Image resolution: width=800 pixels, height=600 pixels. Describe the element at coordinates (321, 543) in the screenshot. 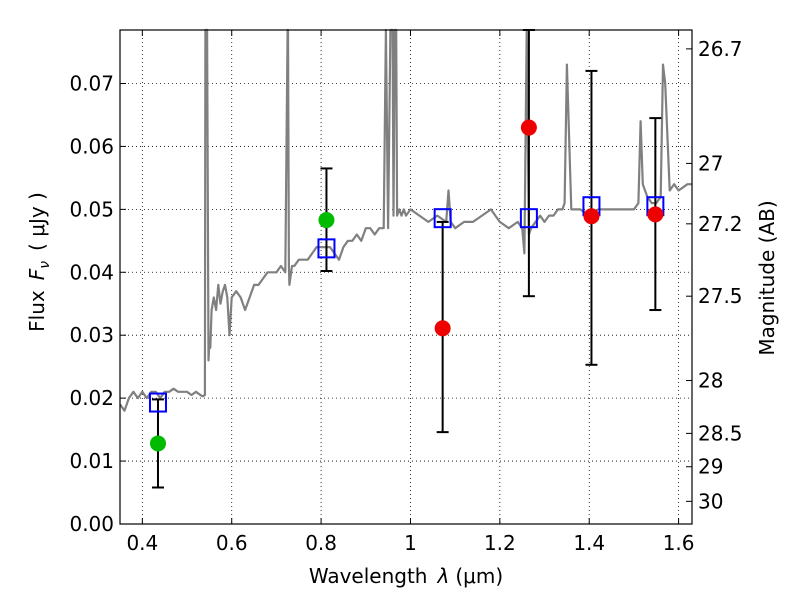

I see `x-tick-label: 0.8` at that location.